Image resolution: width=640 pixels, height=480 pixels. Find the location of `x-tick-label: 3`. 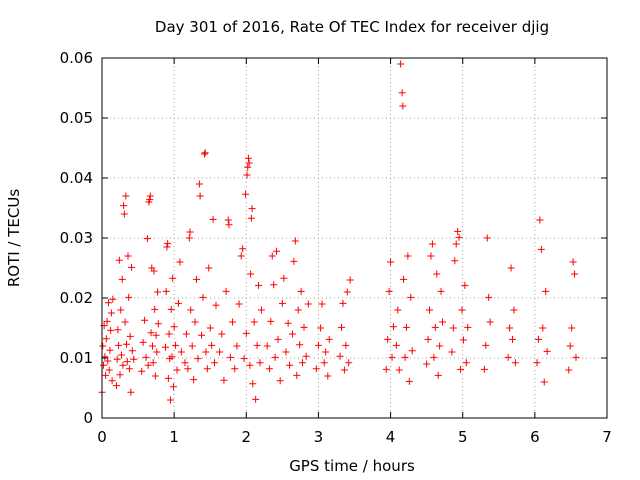

x-tick-label: 3 is located at coordinates (319, 437).